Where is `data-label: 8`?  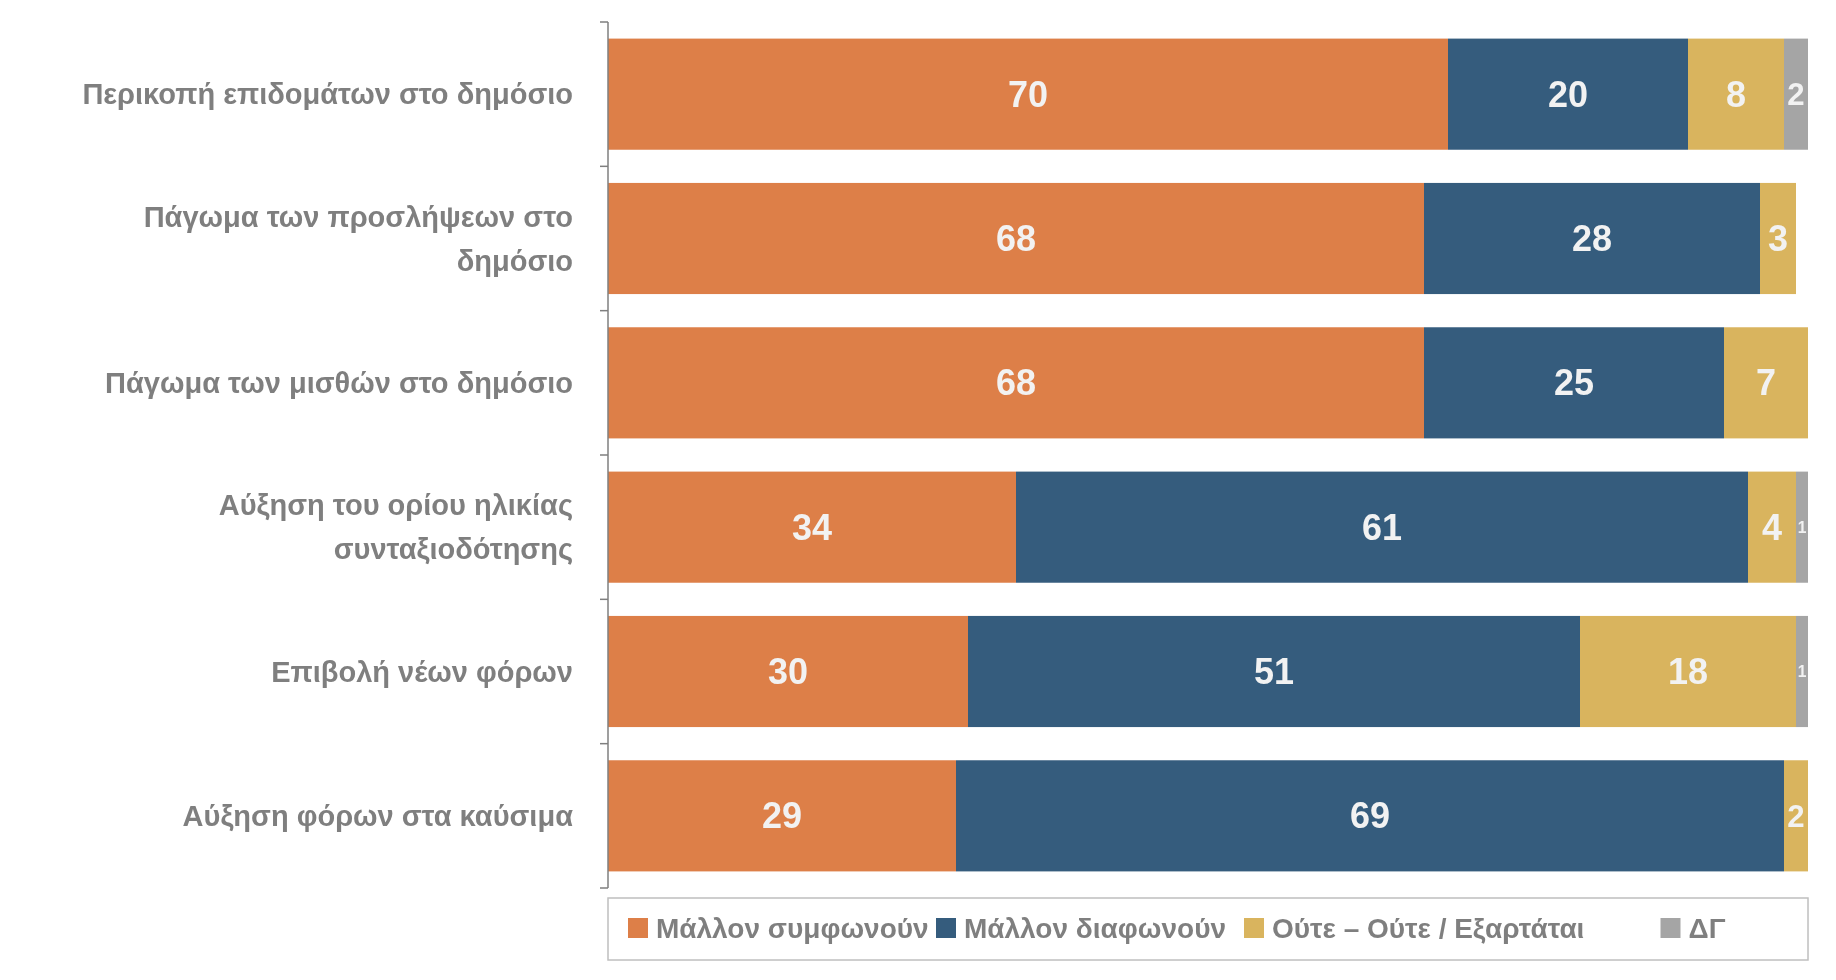
data-label: 8 is located at coordinates (1736, 94).